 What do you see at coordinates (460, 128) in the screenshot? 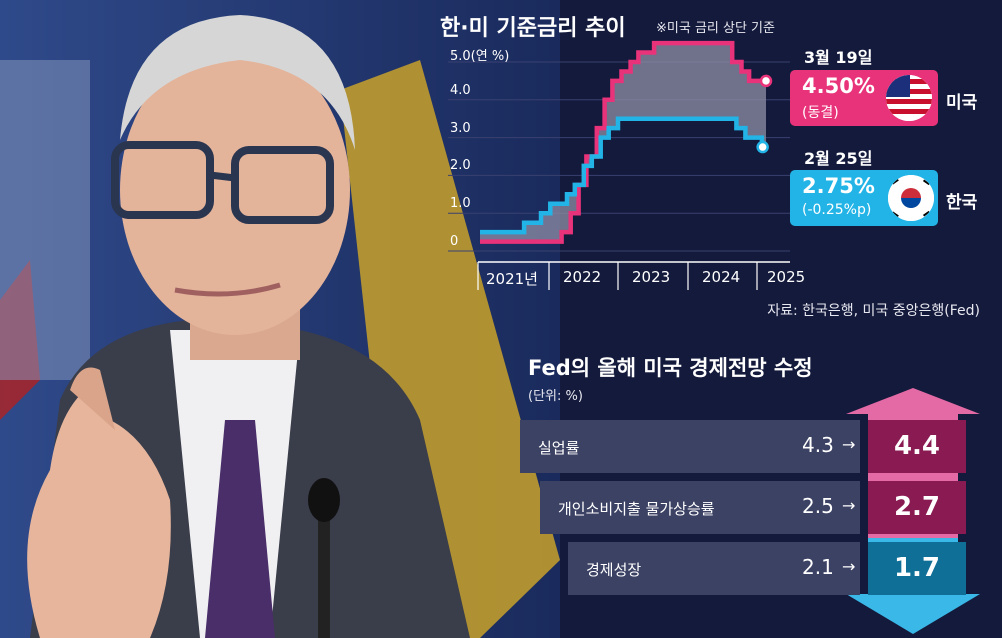
I see `y-tick-label: 3.0` at bounding box center [460, 128].